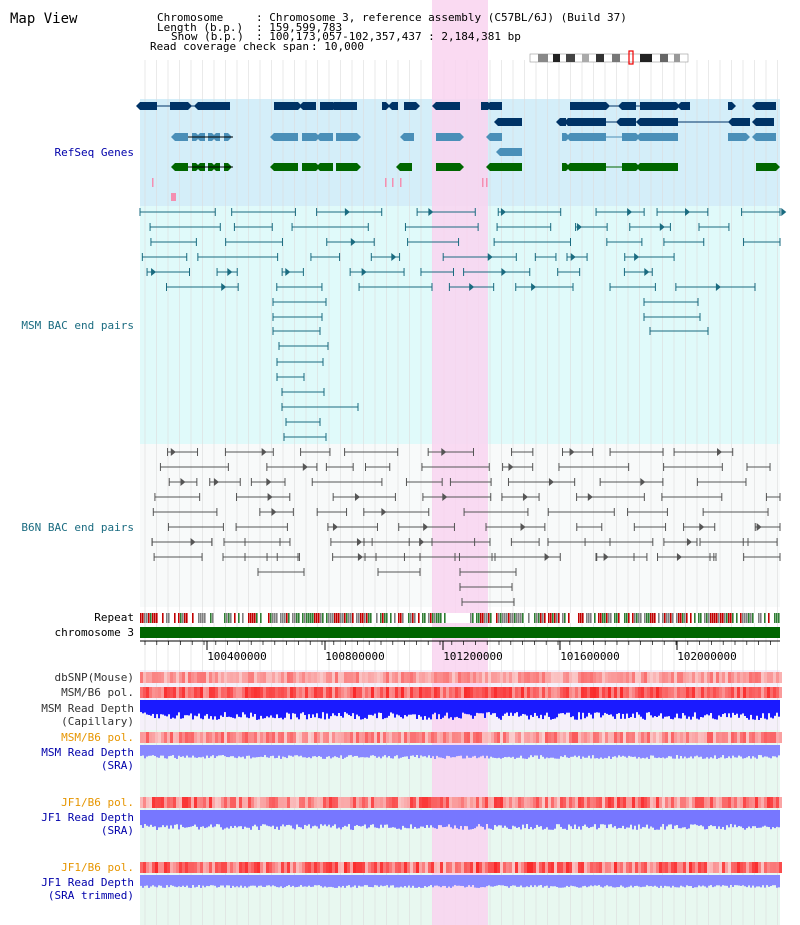  What do you see at coordinates (394, 257) in the screenshot?
I see `bac-arrow` at bounding box center [394, 257].